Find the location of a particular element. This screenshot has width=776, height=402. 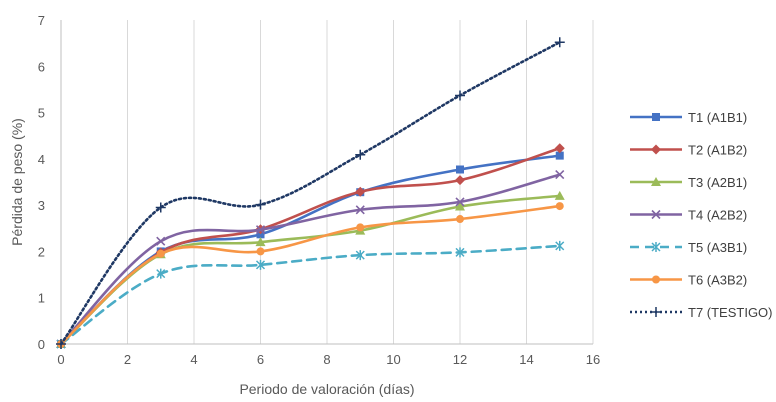

x-tick-label: 0 is located at coordinates (60, 359).